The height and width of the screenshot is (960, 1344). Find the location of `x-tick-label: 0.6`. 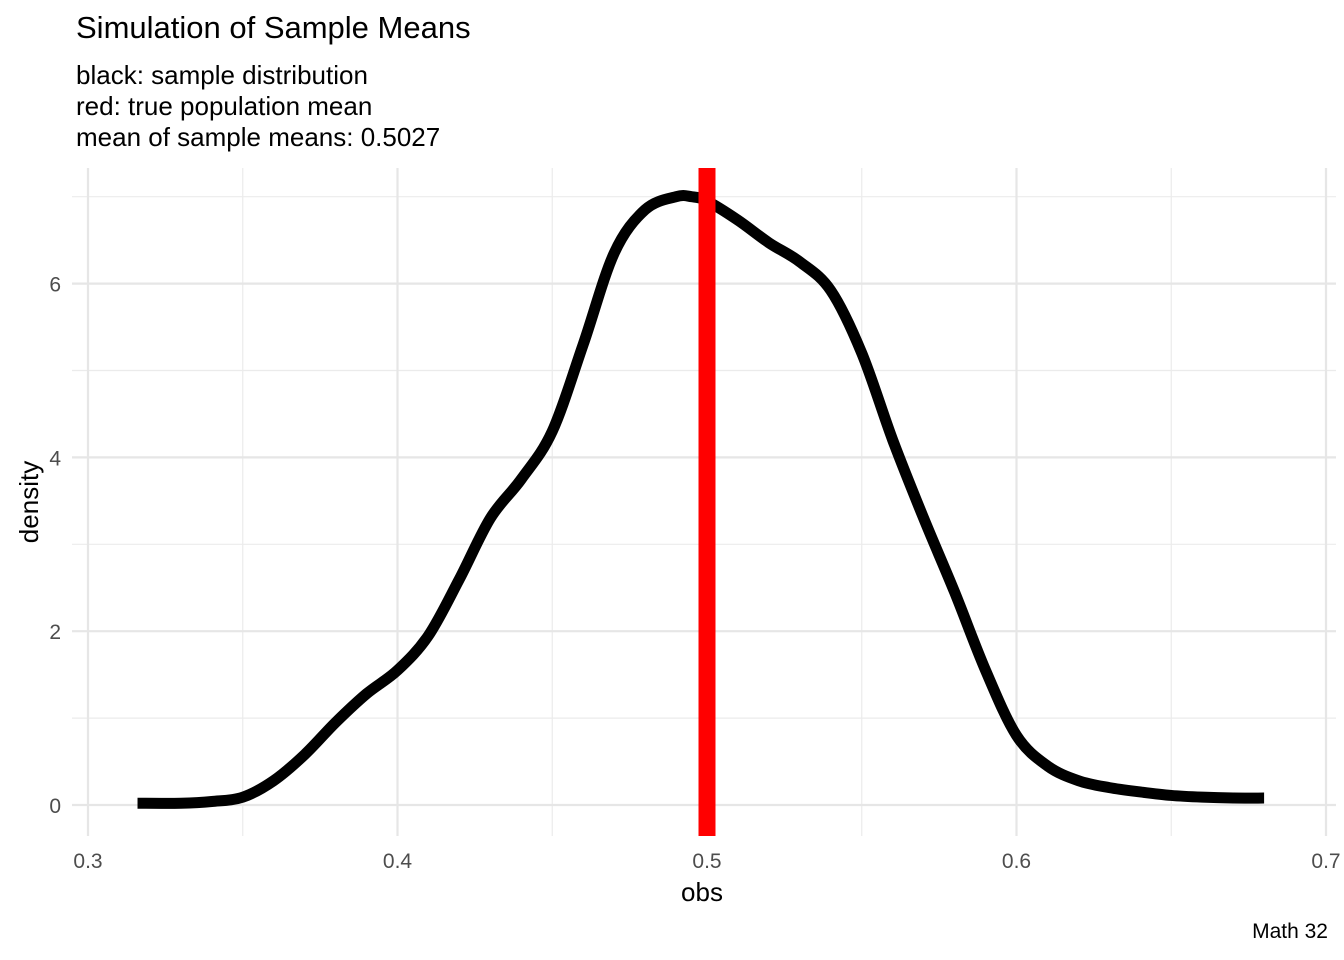

x-tick-label: 0.6 is located at coordinates (1016, 861).